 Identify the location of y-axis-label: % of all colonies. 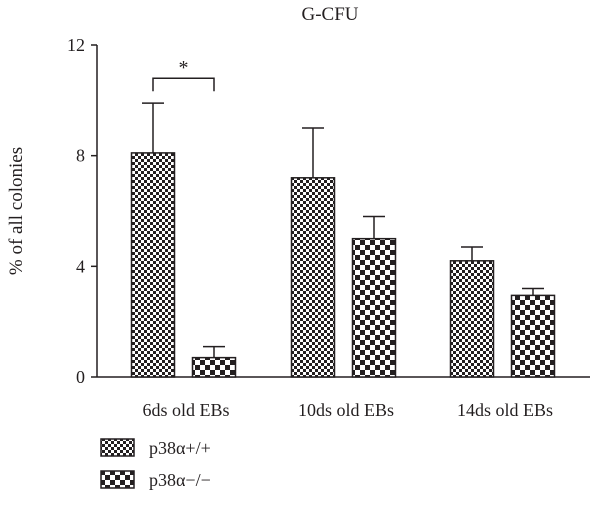
(16, 211).